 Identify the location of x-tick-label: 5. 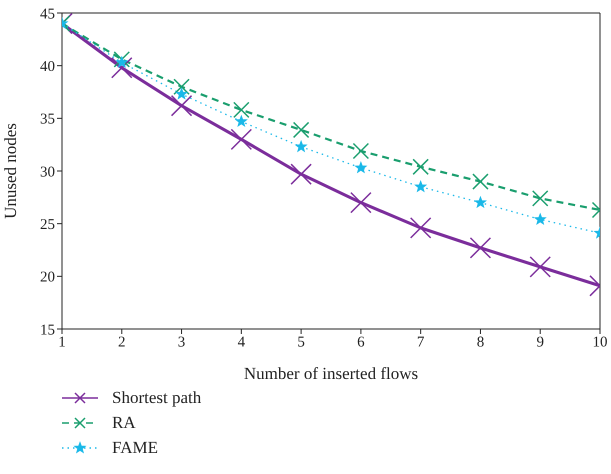
(301, 342).